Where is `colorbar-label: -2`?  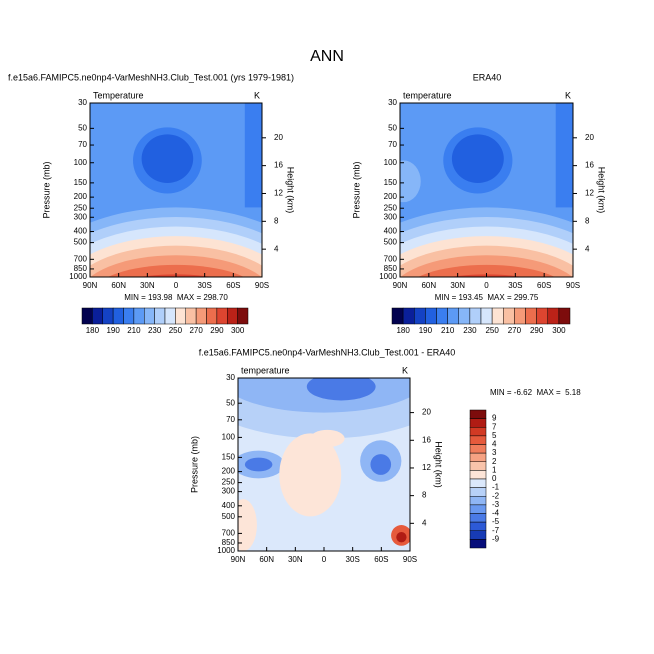 colorbar-label: -2 is located at coordinates (496, 495).